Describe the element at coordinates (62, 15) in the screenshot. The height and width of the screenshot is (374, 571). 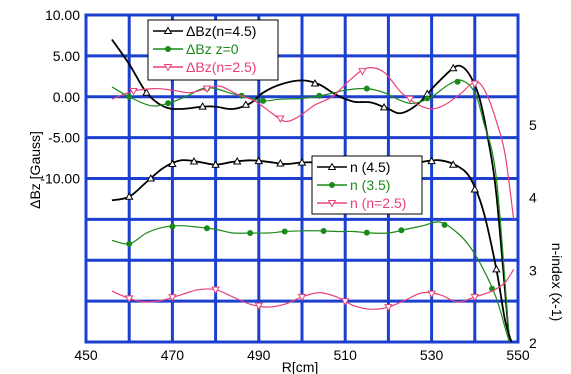
I see `y-tick-label-left: 10.00` at that location.